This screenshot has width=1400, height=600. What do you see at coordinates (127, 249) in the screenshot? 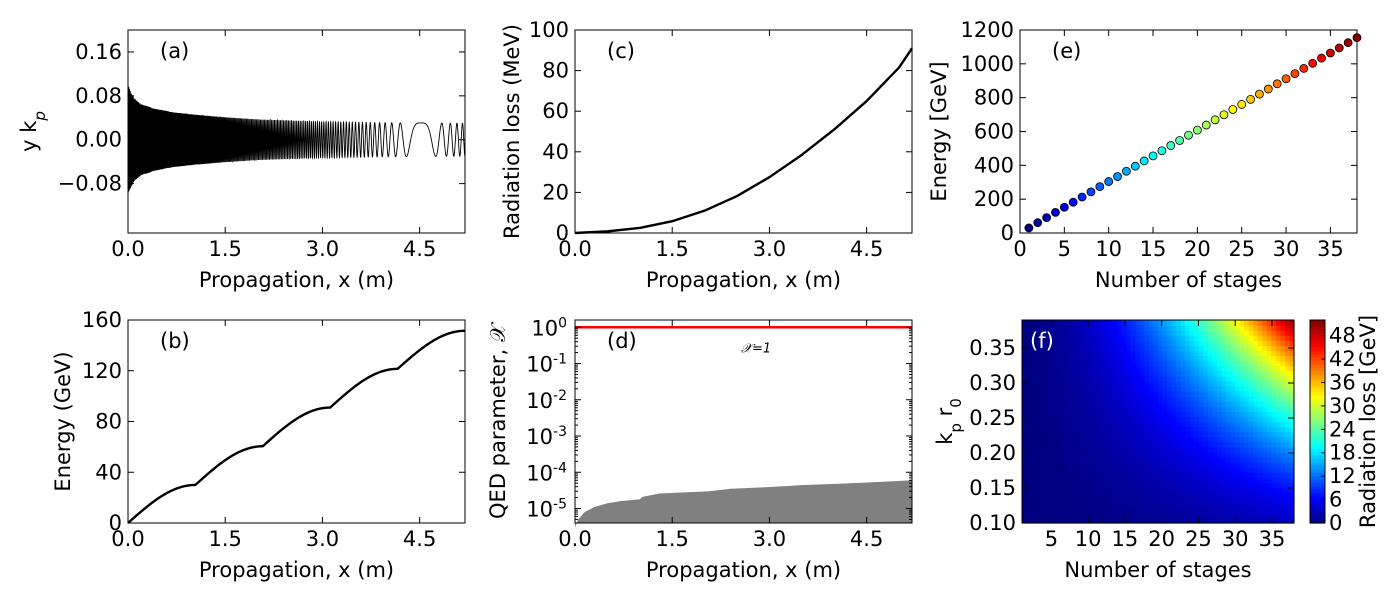
I see `x-tick-label: 0.0` at bounding box center [127, 249].